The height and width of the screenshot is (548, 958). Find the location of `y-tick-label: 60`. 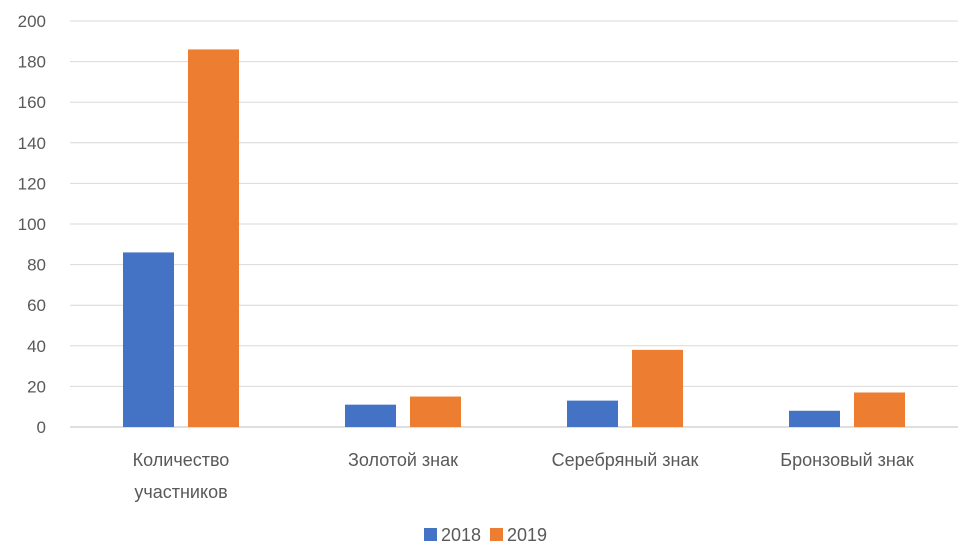

y-tick-label: 60 is located at coordinates (36, 305).